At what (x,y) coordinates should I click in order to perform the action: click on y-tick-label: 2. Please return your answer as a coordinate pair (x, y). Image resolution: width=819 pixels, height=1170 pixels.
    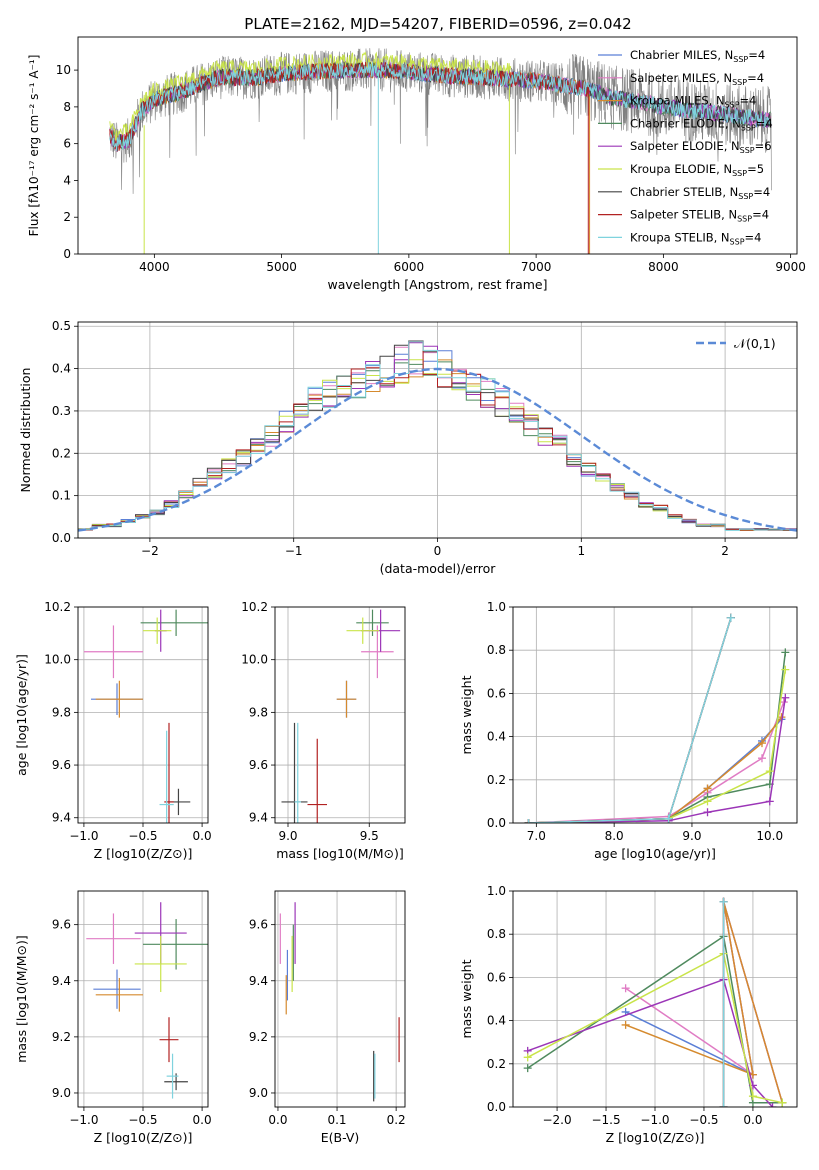
    Looking at the image, I should click on (67, 217).